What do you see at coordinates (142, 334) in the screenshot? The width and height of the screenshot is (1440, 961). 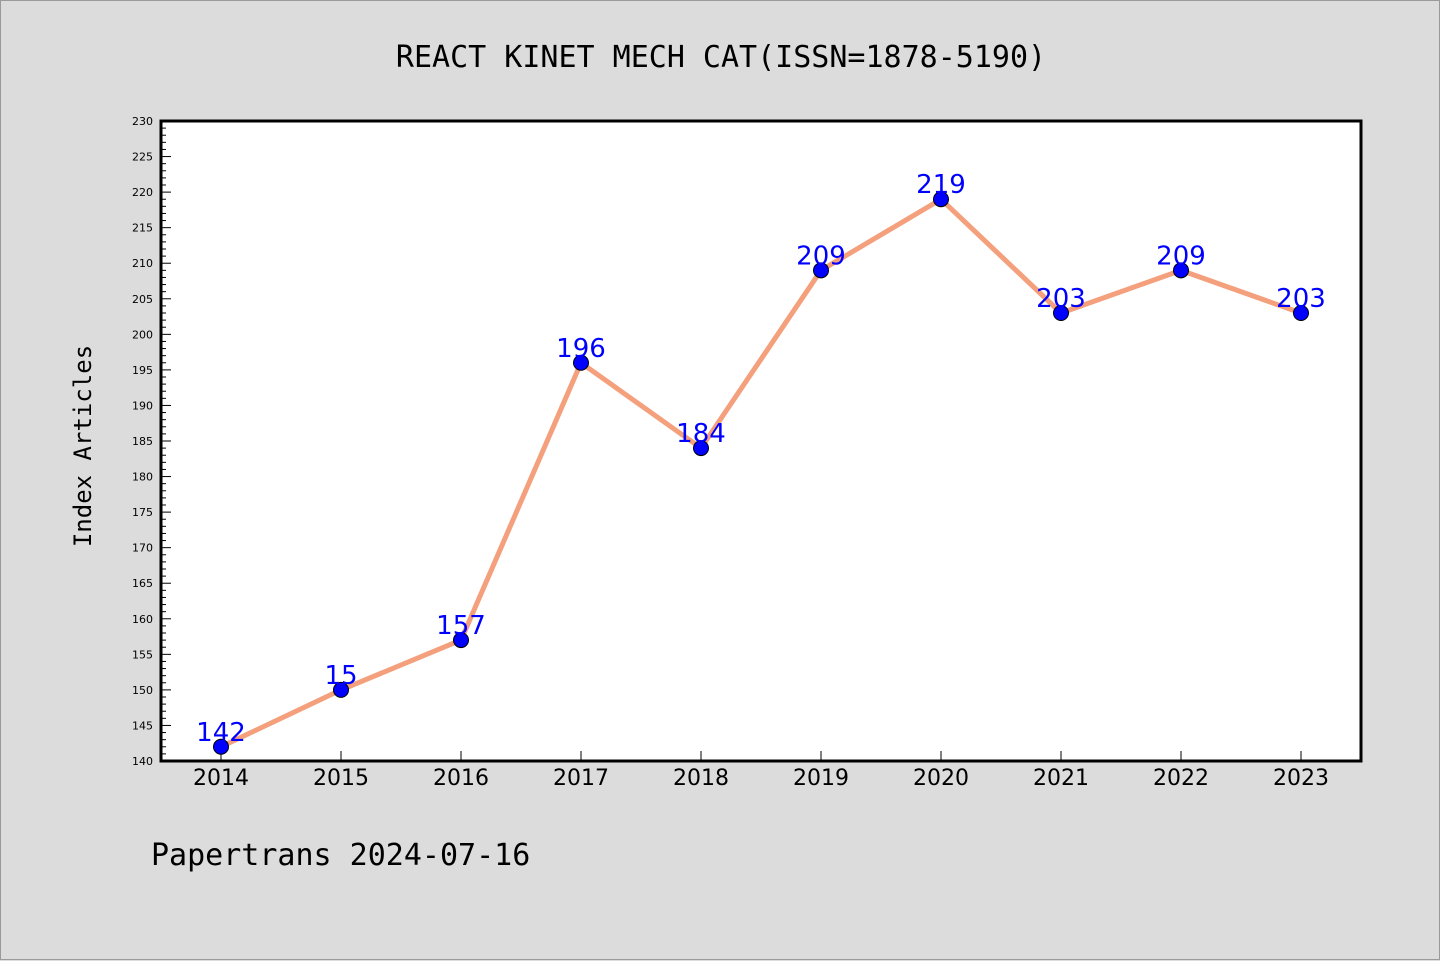 I see `y-tick-label: 200` at bounding box center [142, 334].